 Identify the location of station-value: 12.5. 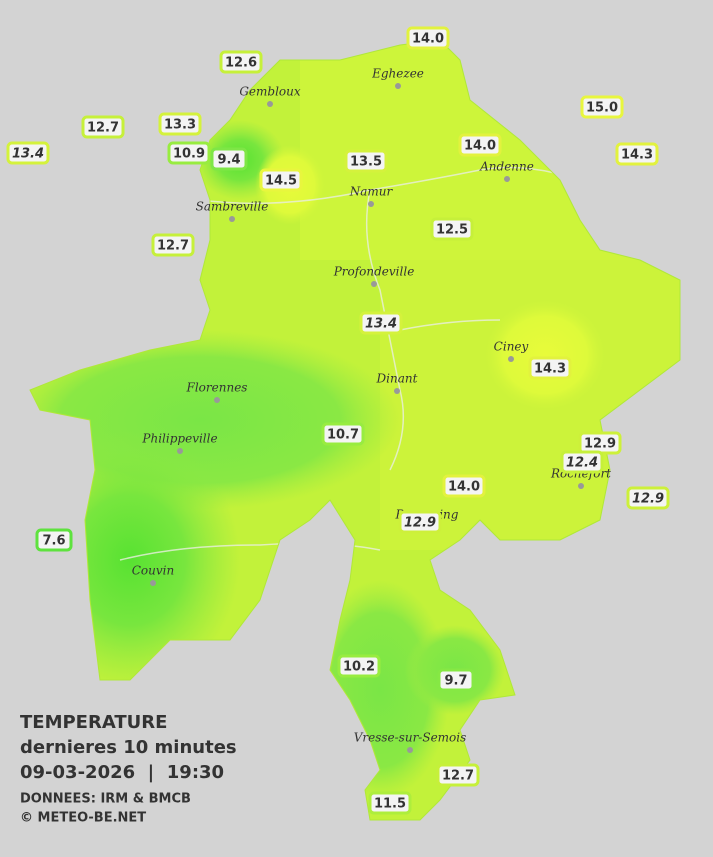
(452, 230).